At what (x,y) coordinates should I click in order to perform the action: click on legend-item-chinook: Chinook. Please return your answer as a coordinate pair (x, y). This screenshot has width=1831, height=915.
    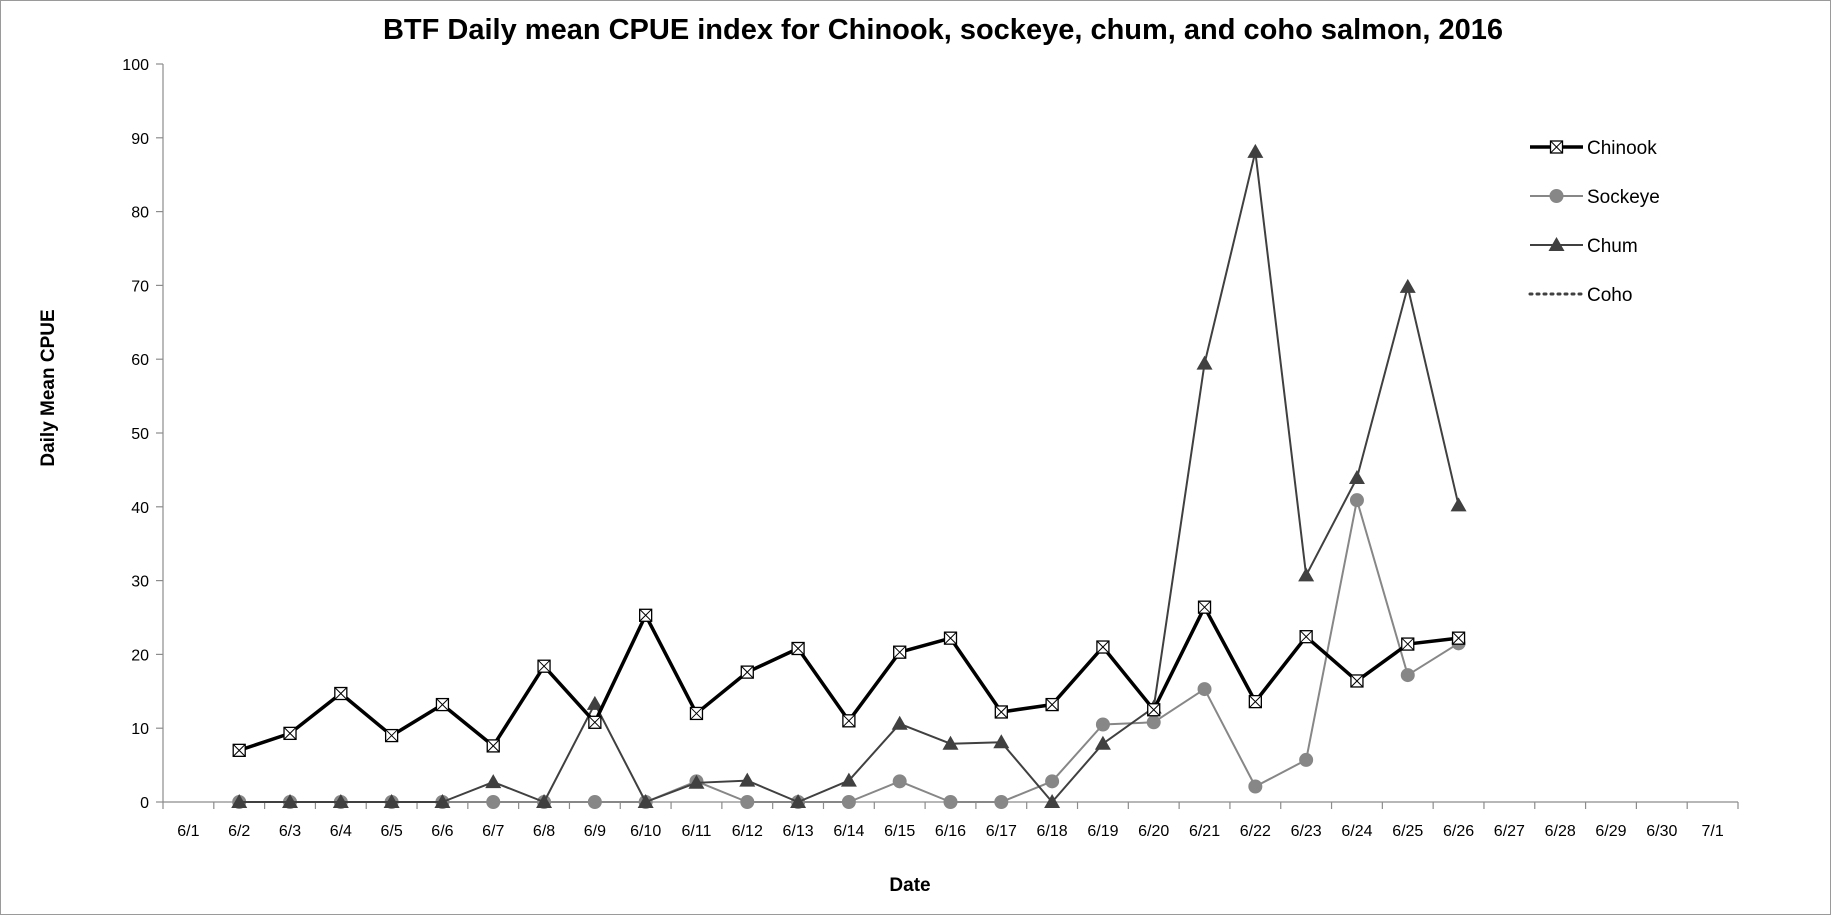
    Looking at the image, I should click on (1593, 148).